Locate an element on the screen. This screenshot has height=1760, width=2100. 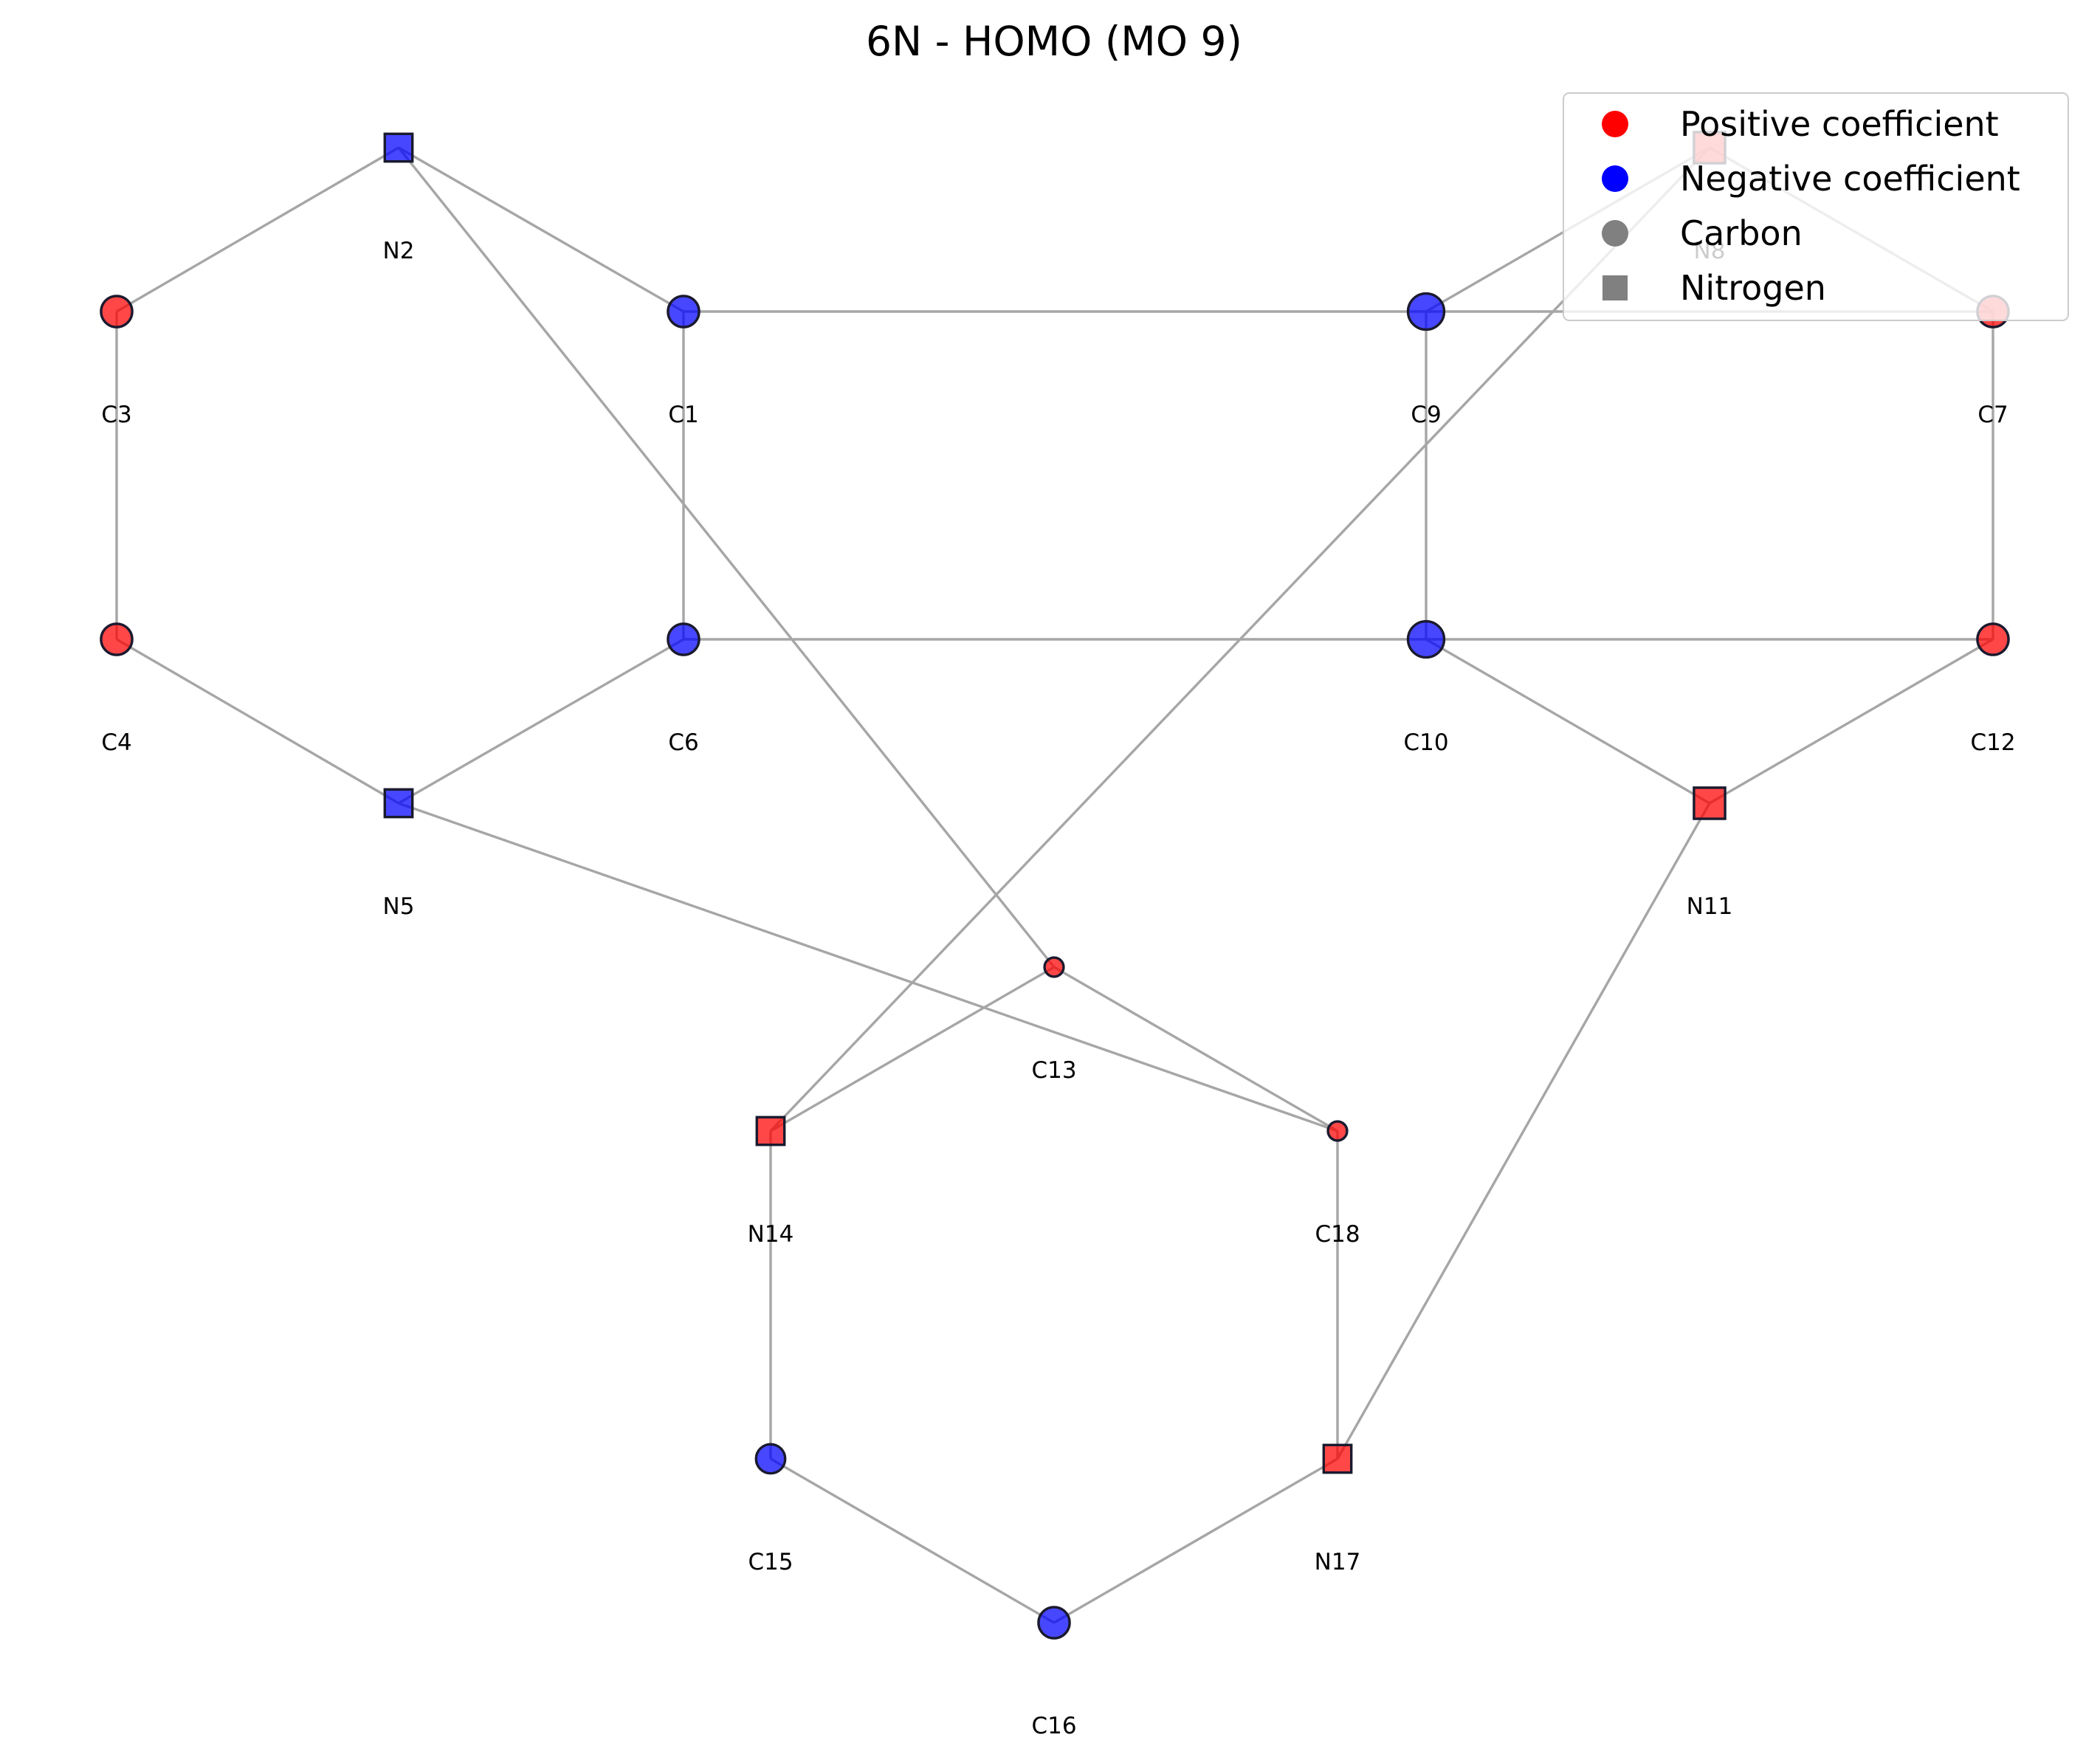
bond-c13-n14 is located at coordinates (912, 1049).